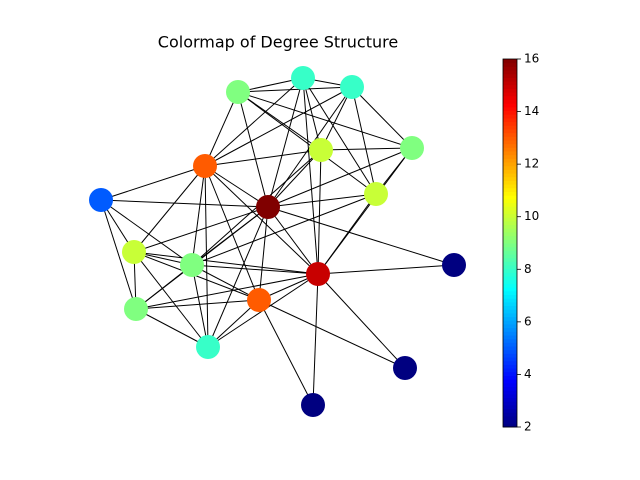  I want to click on colorbar-tick-label: 16, so click(531, 59).